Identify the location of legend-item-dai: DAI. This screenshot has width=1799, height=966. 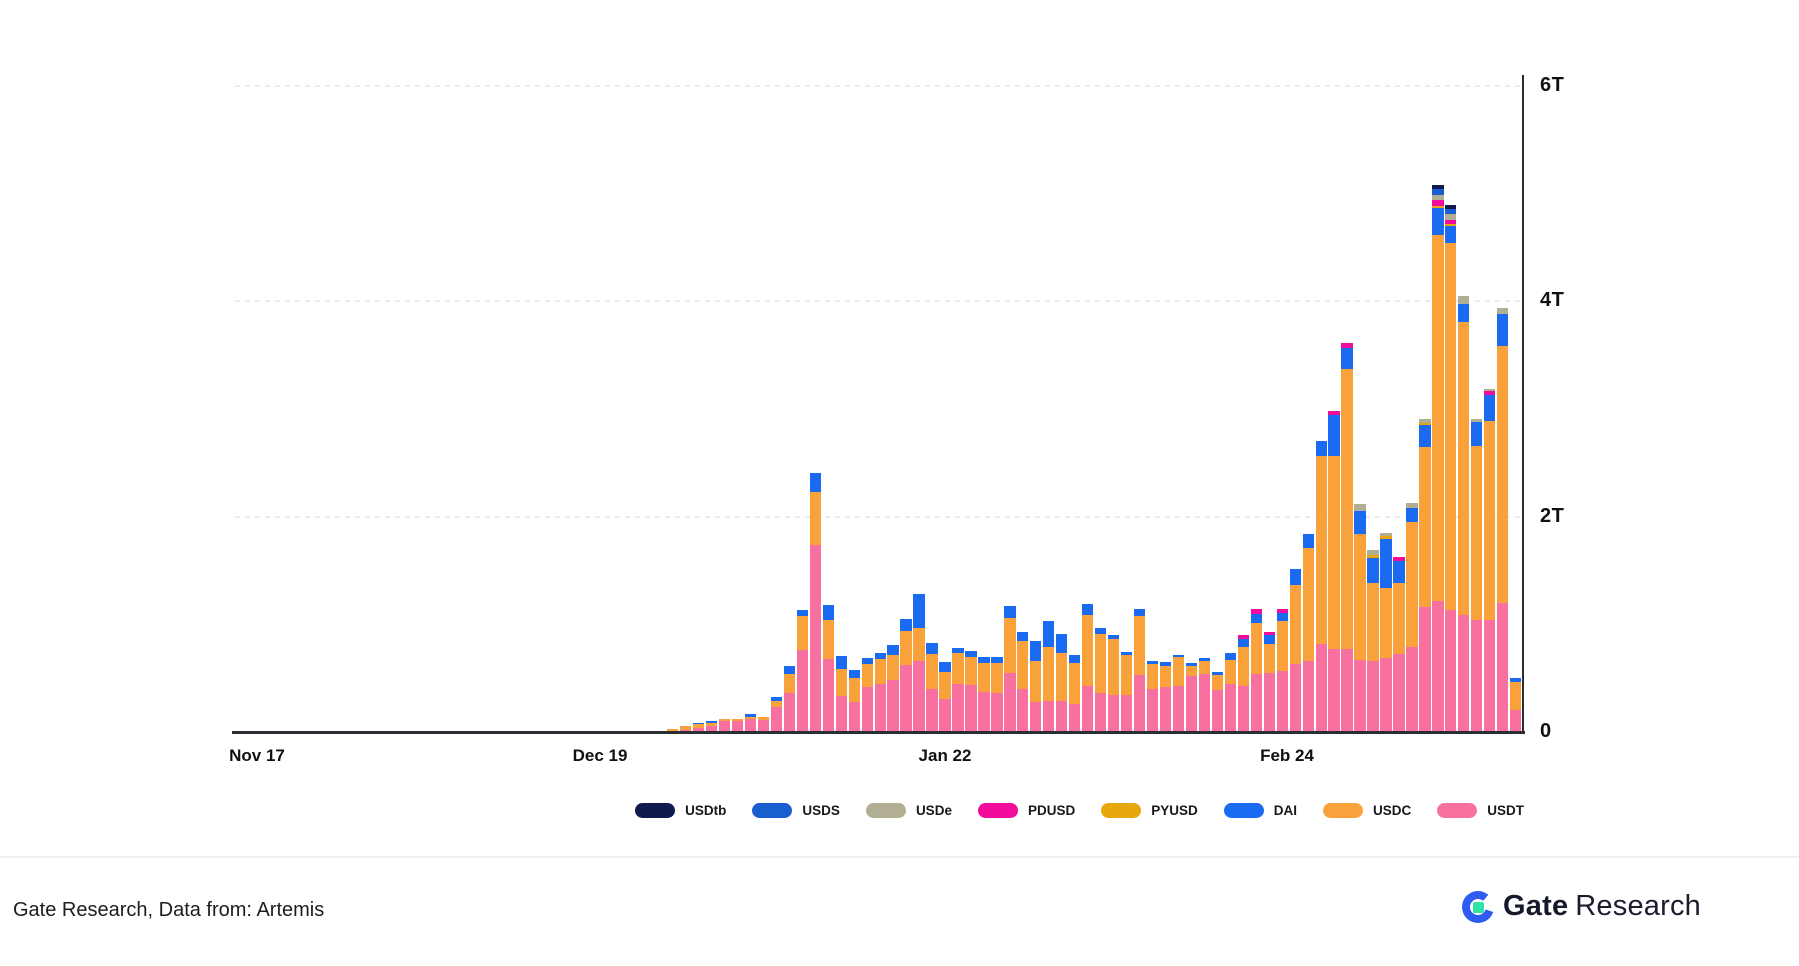
(1260, 810).